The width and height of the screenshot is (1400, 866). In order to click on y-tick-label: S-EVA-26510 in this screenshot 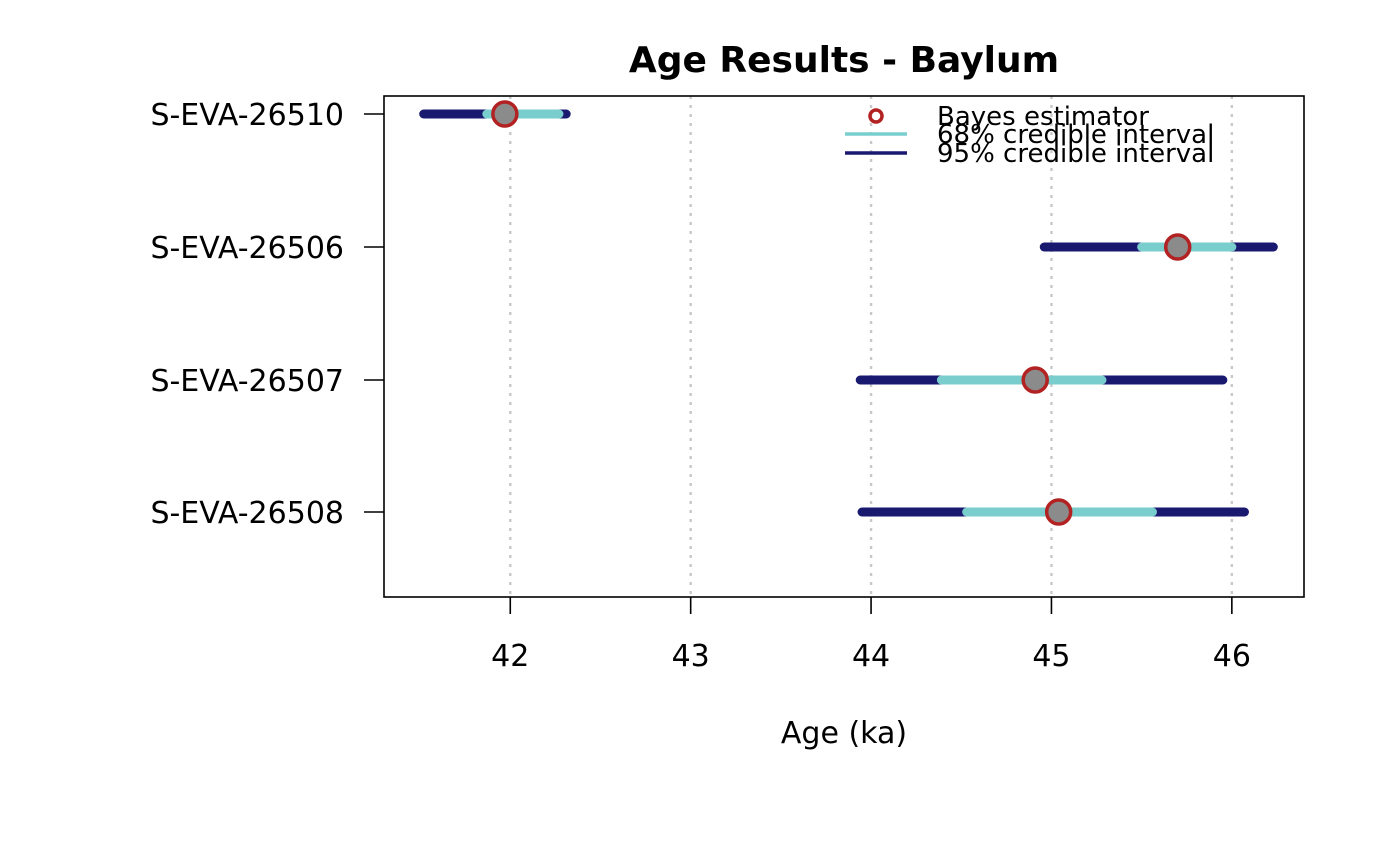, I will do `click(247, 115)`.